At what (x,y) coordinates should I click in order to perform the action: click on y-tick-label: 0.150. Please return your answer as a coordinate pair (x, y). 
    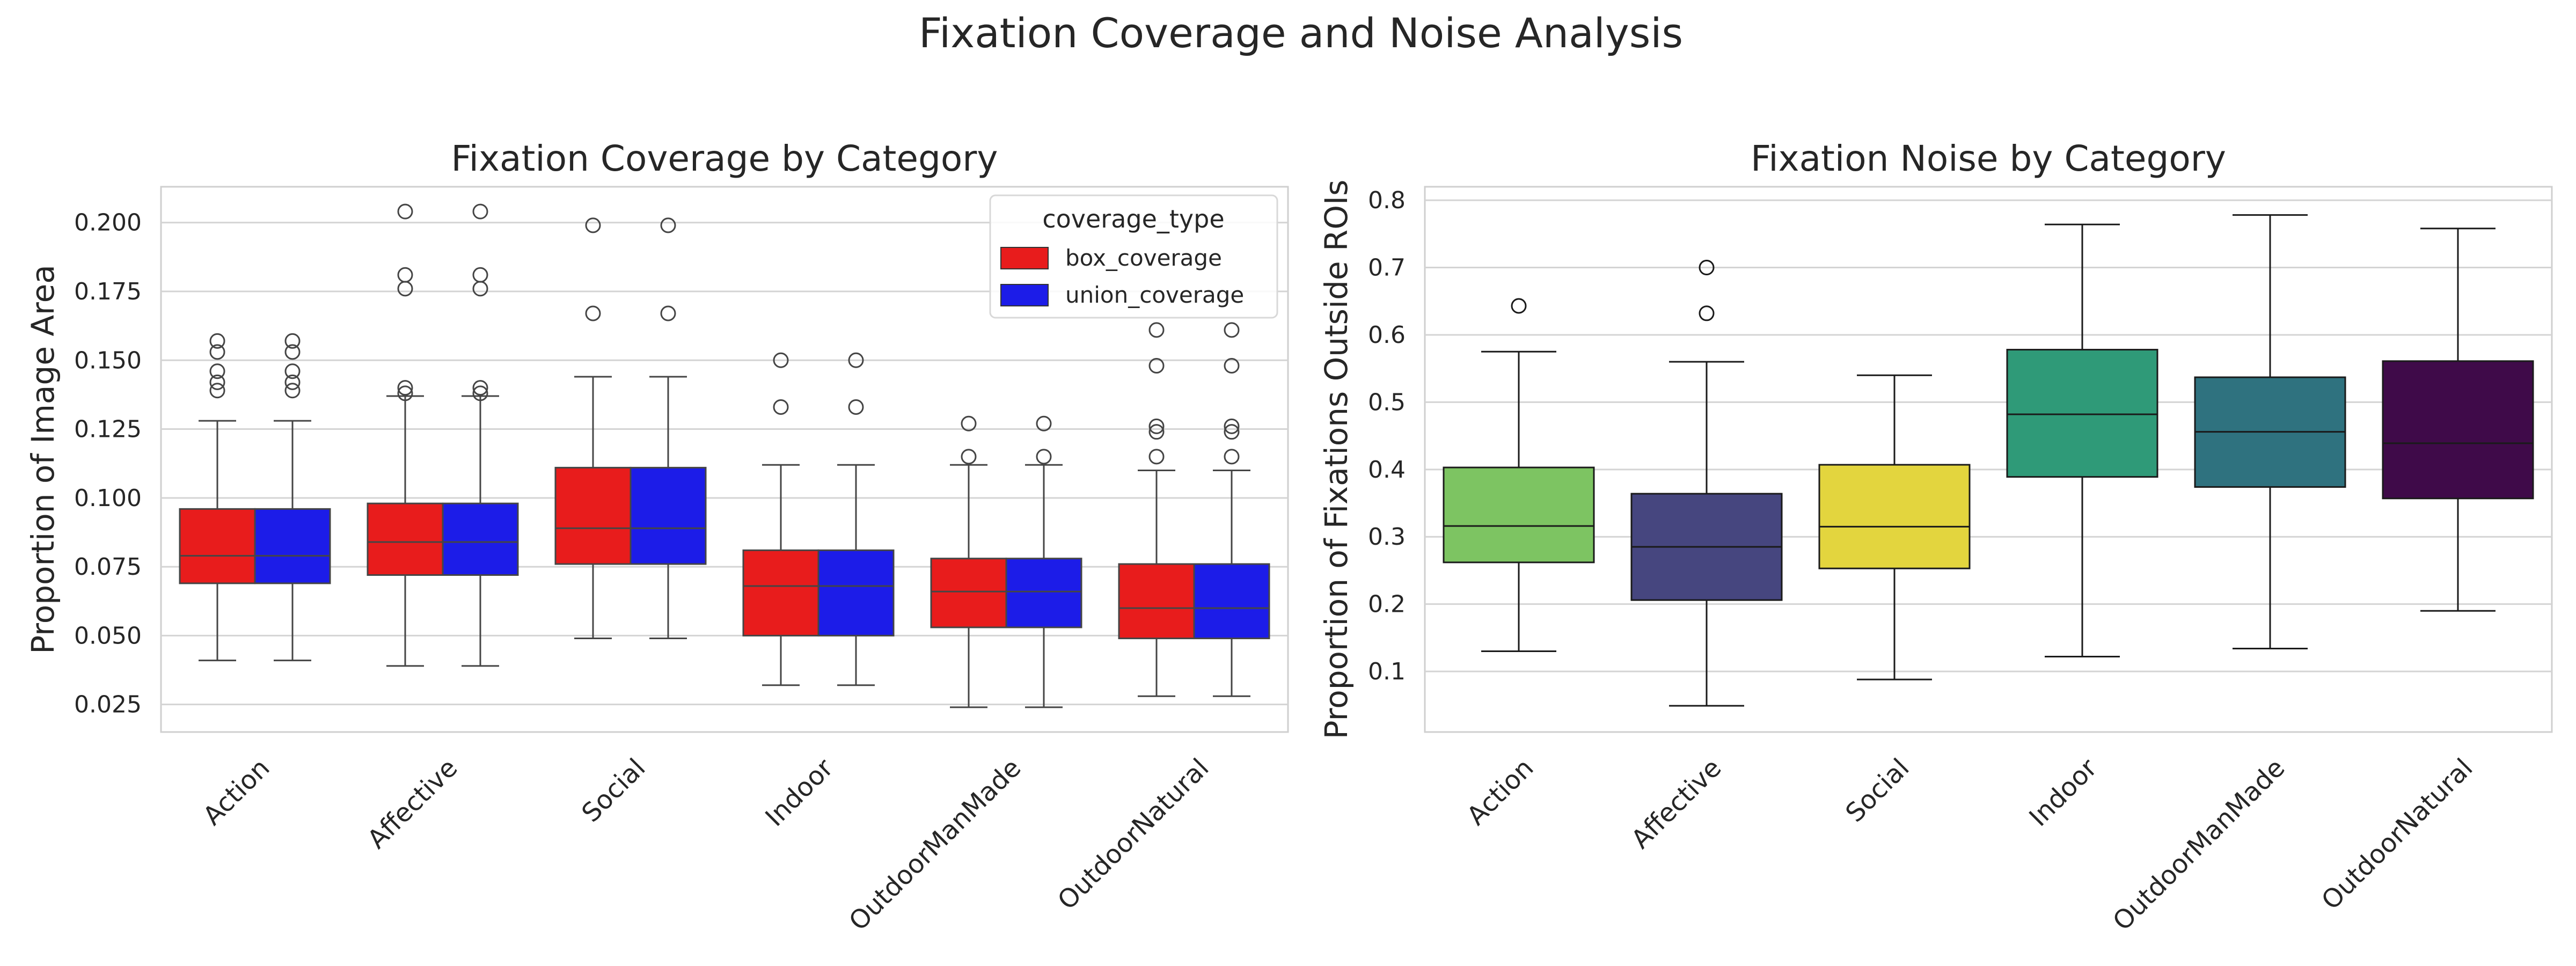
    Looking at the image, I should click on (108, 360).